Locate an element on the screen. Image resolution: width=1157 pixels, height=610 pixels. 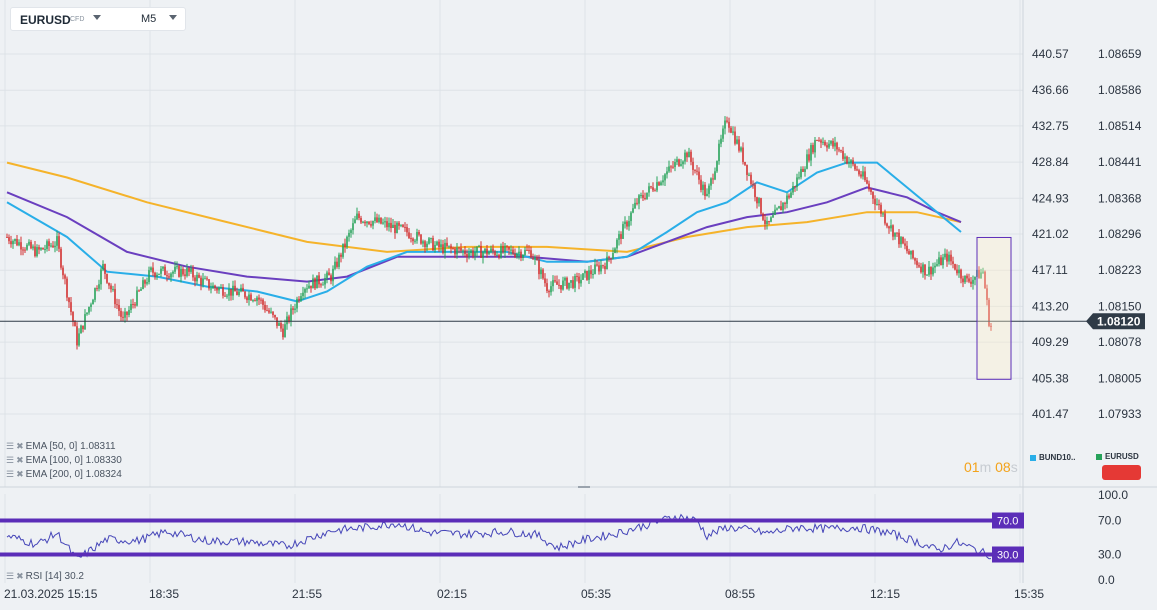
y-tick-label-left: 413.20 is located at coordinates (1050, 306).